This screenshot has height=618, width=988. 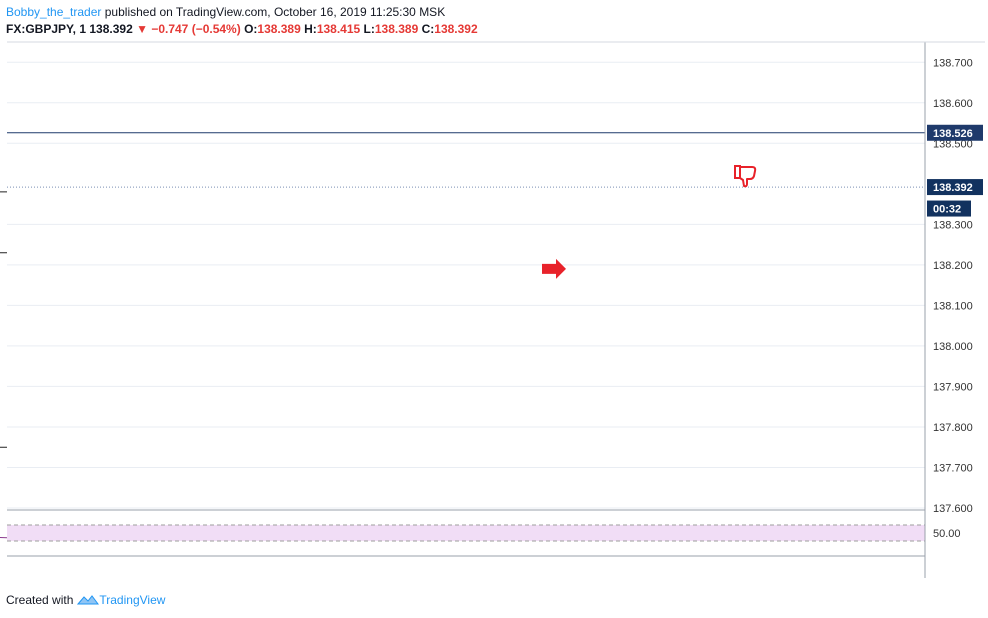 What do you see at coordinates (338, 29) in the screenshot?
I see `high-value: 138.415` at bounding box center [338, 29].